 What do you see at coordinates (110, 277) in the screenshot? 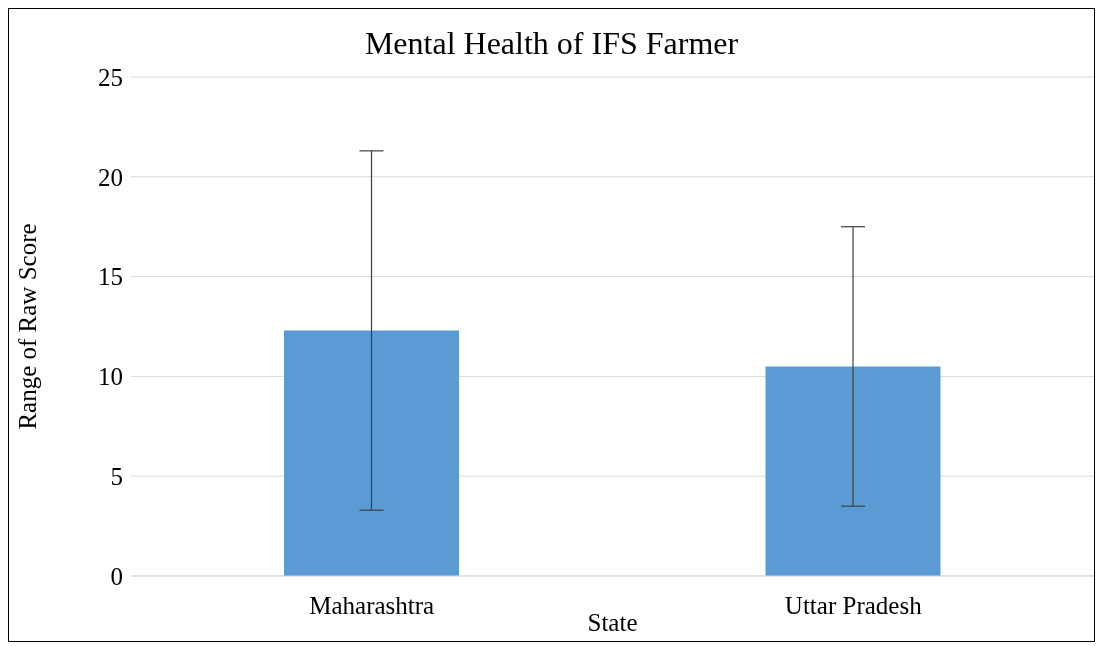
I see `y-tick-label: 15` at bounding box center [110, 277].